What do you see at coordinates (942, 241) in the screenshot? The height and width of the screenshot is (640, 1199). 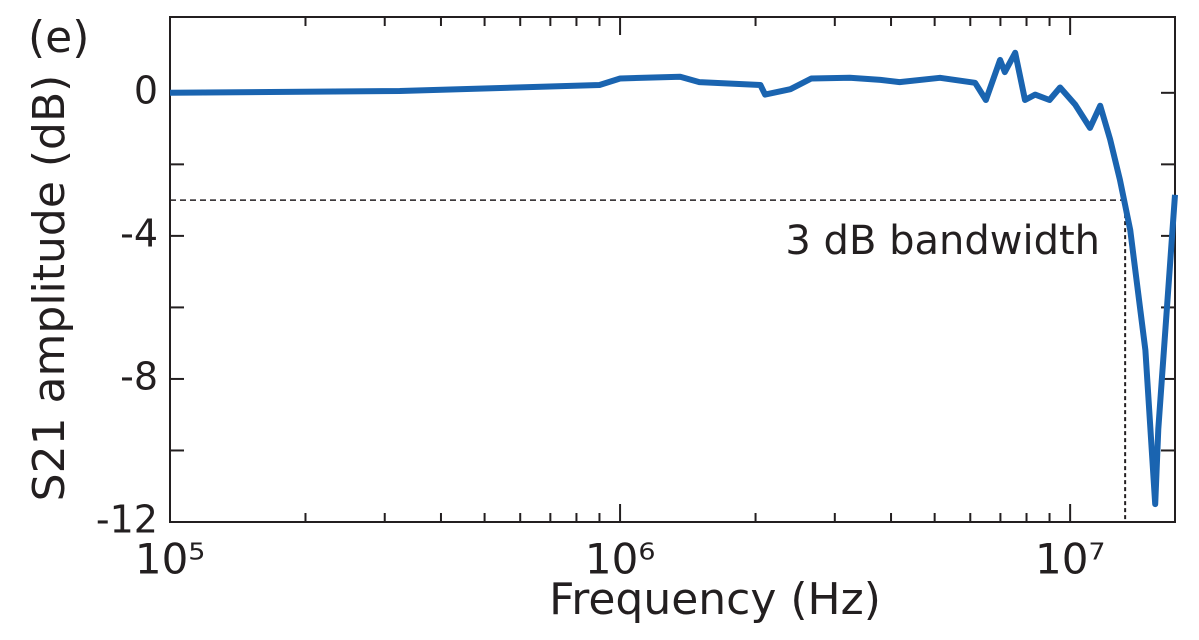 I see `annotation: 3 dB bandwidth` at bounding box center [942, 241].